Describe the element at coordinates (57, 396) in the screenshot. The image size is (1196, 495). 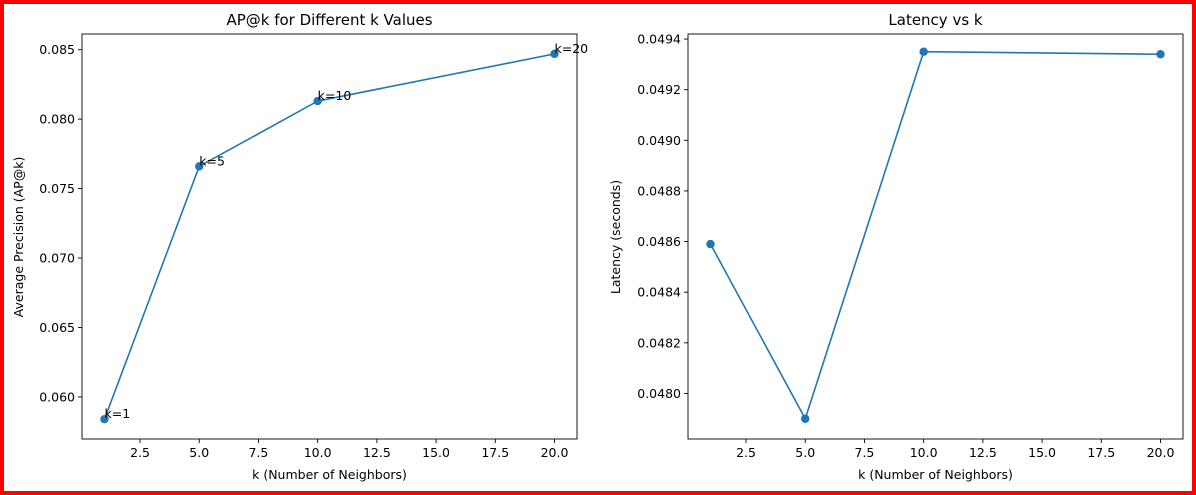
I see `y-tick-label: 0.060` at that location.